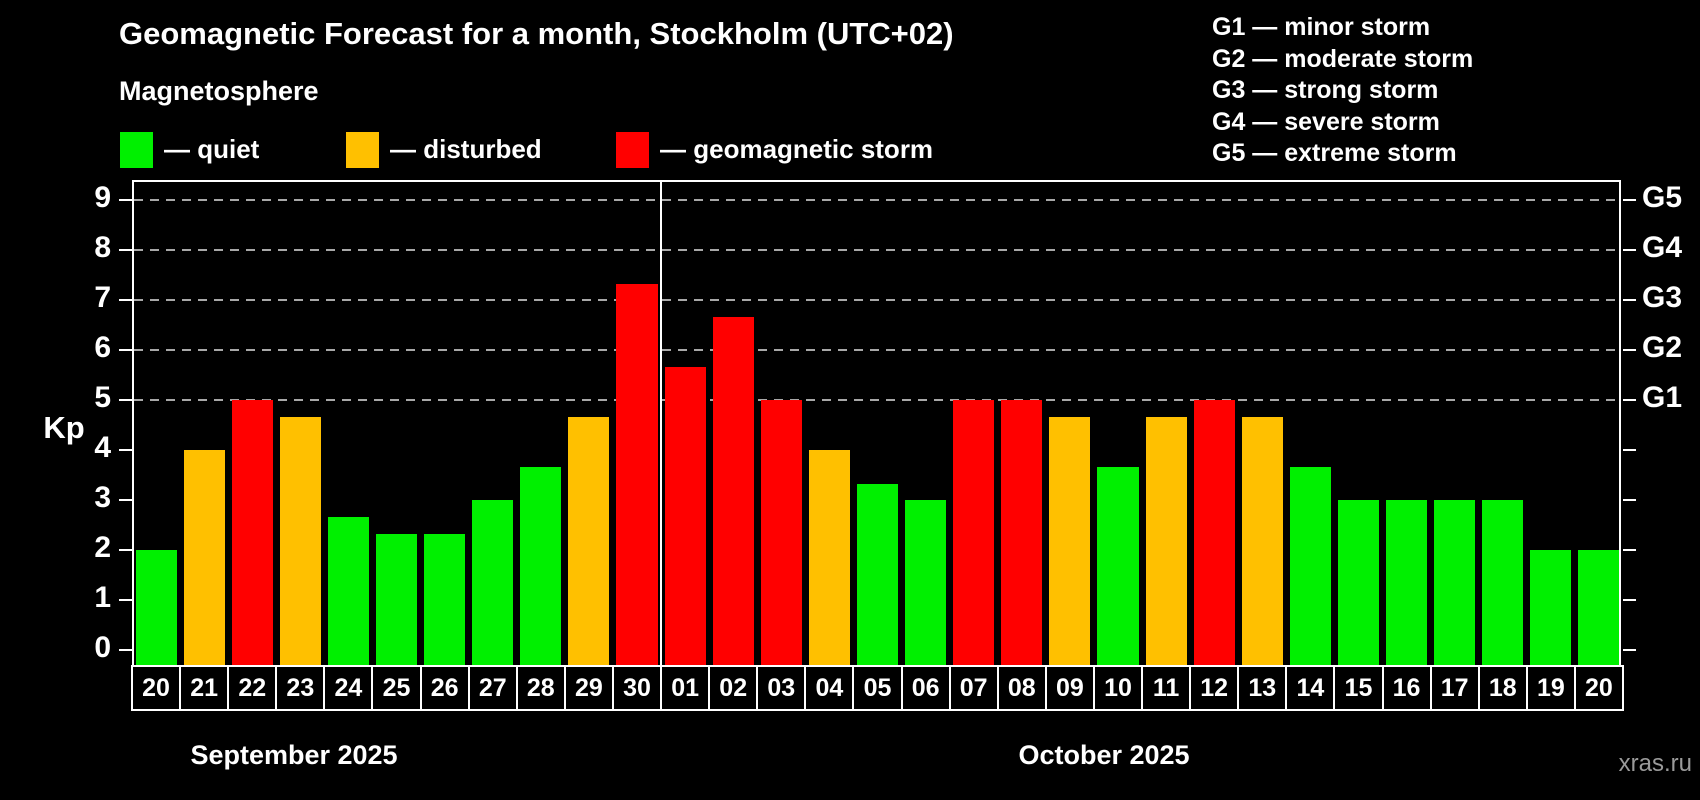  I want to click on watermark: xras.ru, so click(1655, 763).